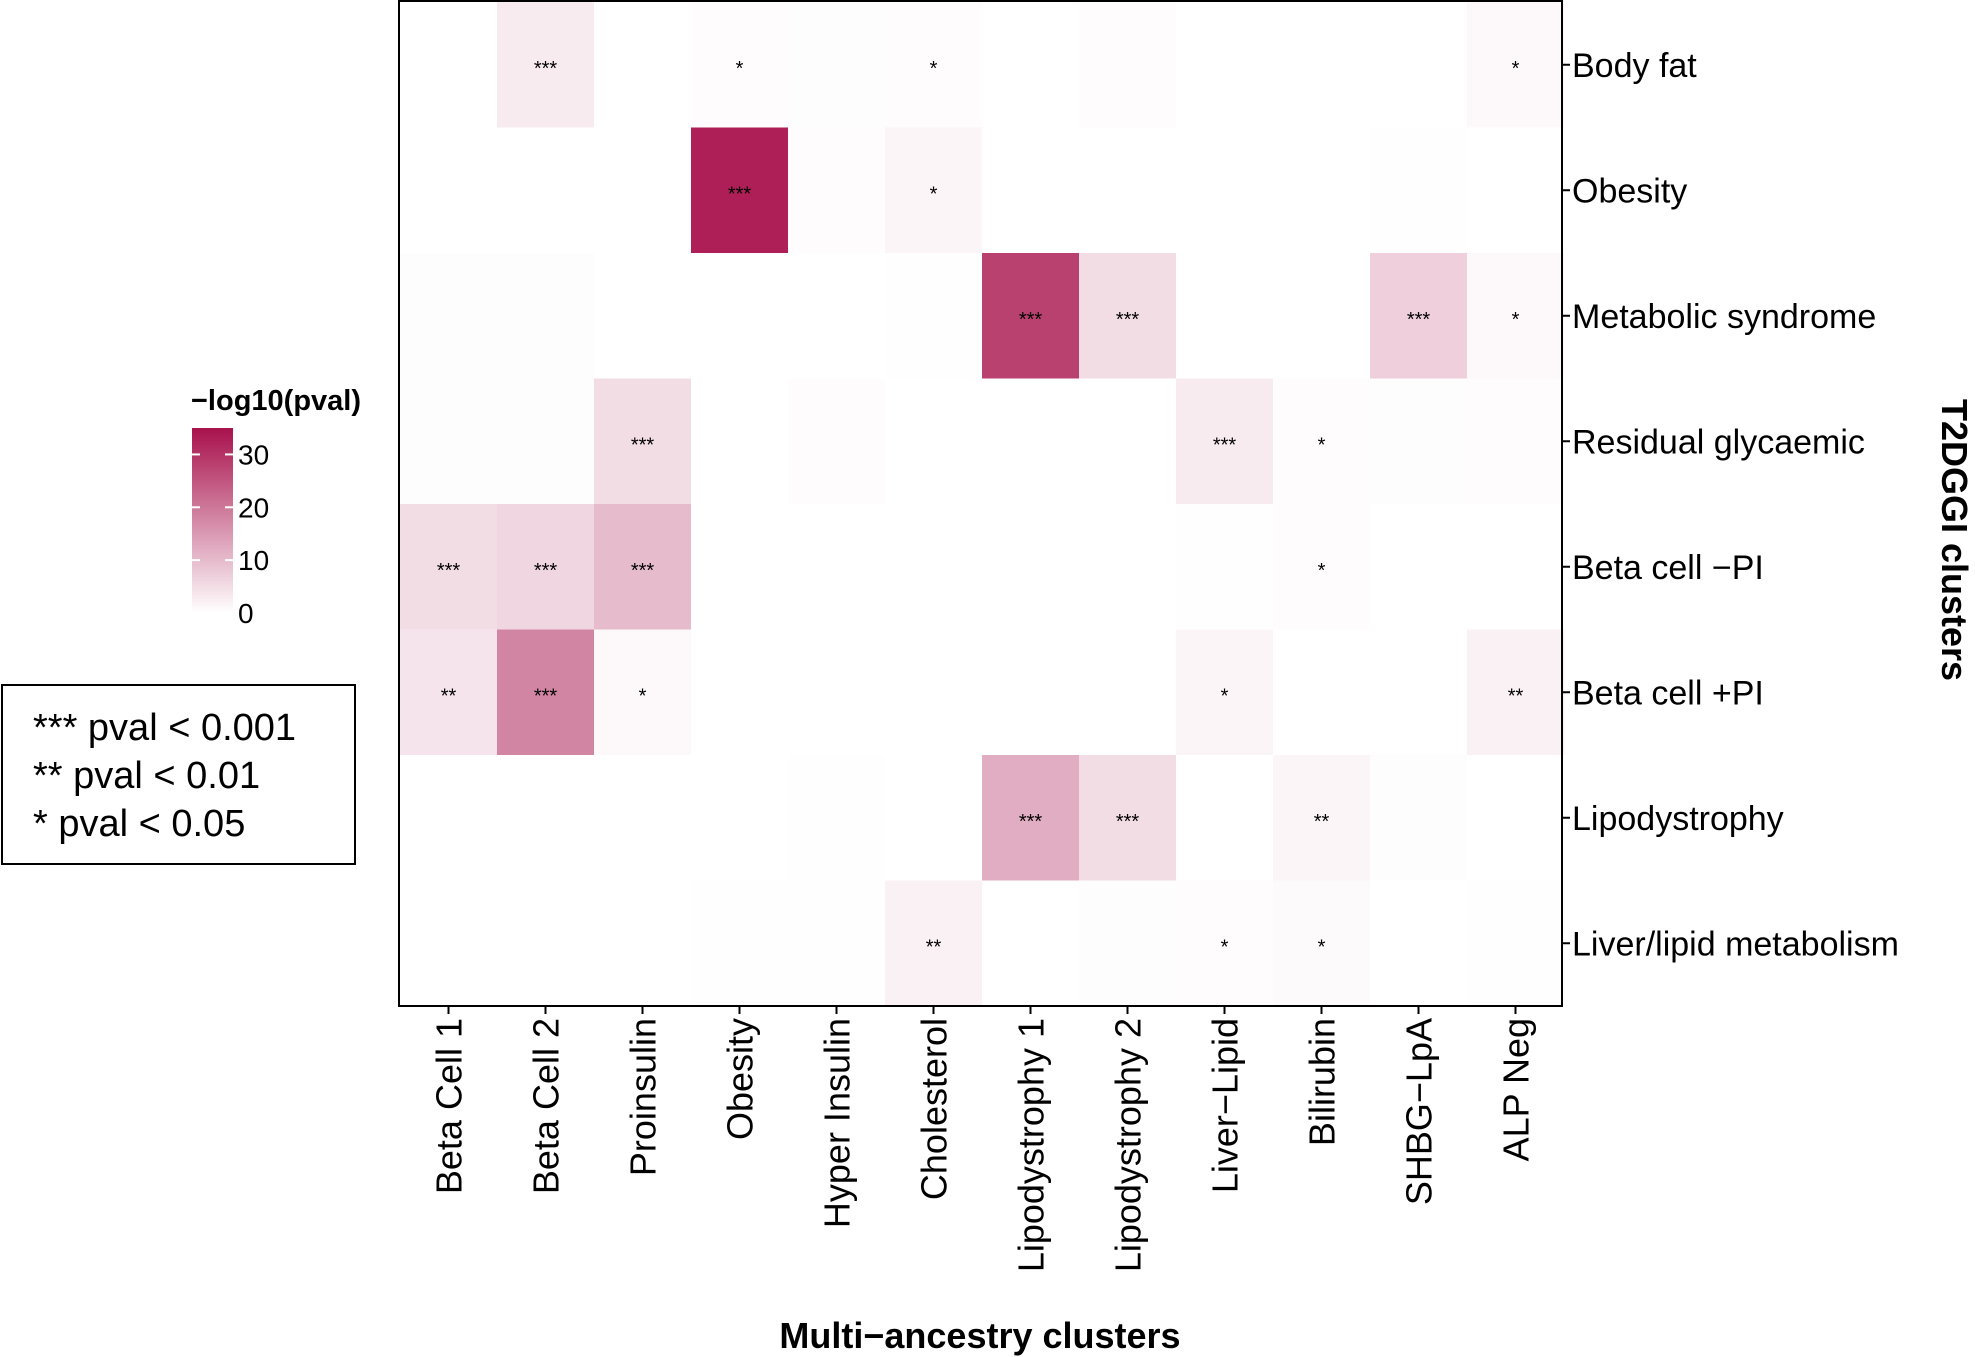 The image size is (1975, 1357). I want to click on x-tick-label: Obesity, so click(740, 1079).